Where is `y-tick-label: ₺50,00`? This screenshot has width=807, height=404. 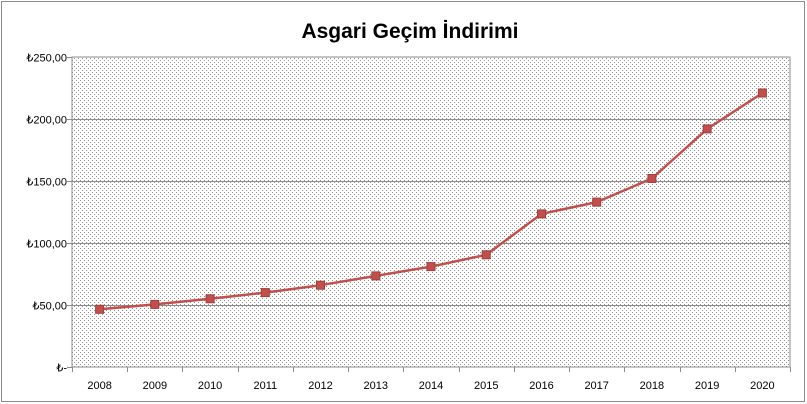 y-tick-label: ₺50,00 is located at coordinates (49, 307).